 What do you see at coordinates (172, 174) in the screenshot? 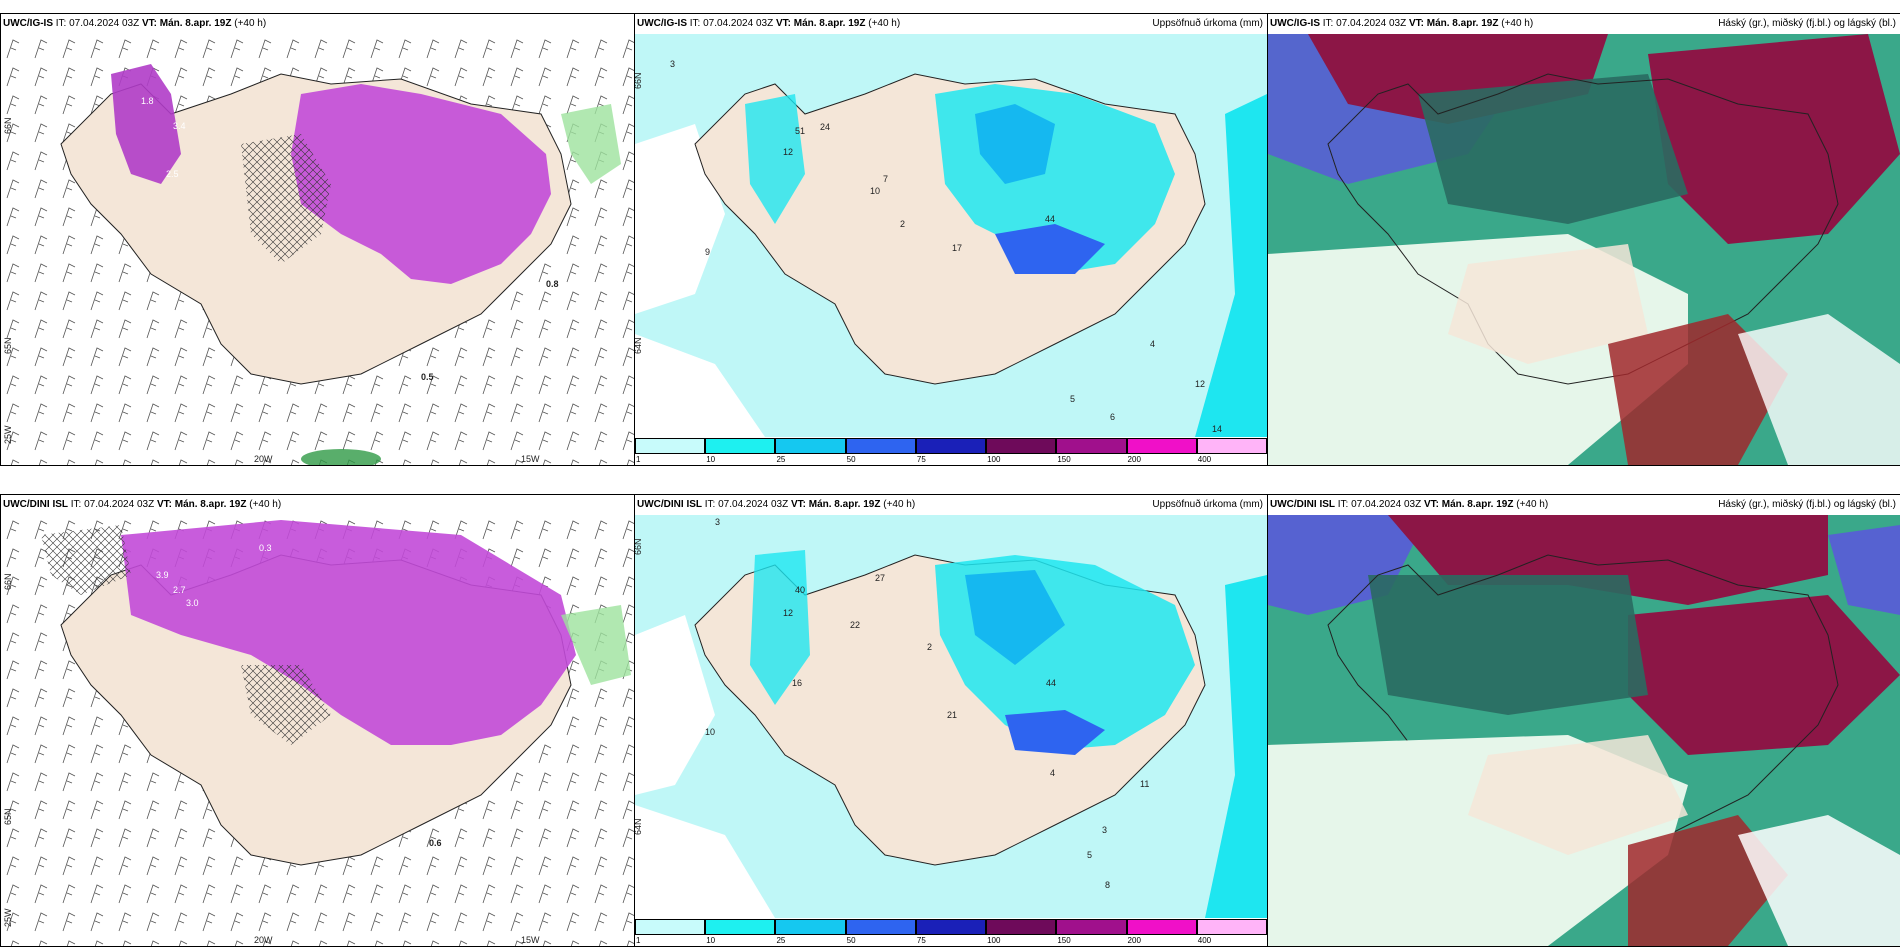
I see `value-label: 2.5` at bounding box center [172, 174].